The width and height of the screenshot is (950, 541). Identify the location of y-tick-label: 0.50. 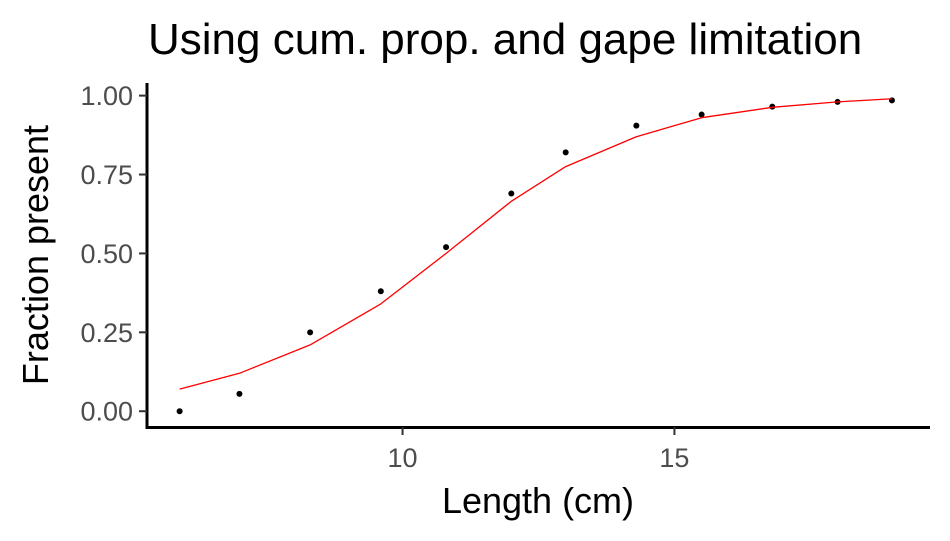
(106, 254).